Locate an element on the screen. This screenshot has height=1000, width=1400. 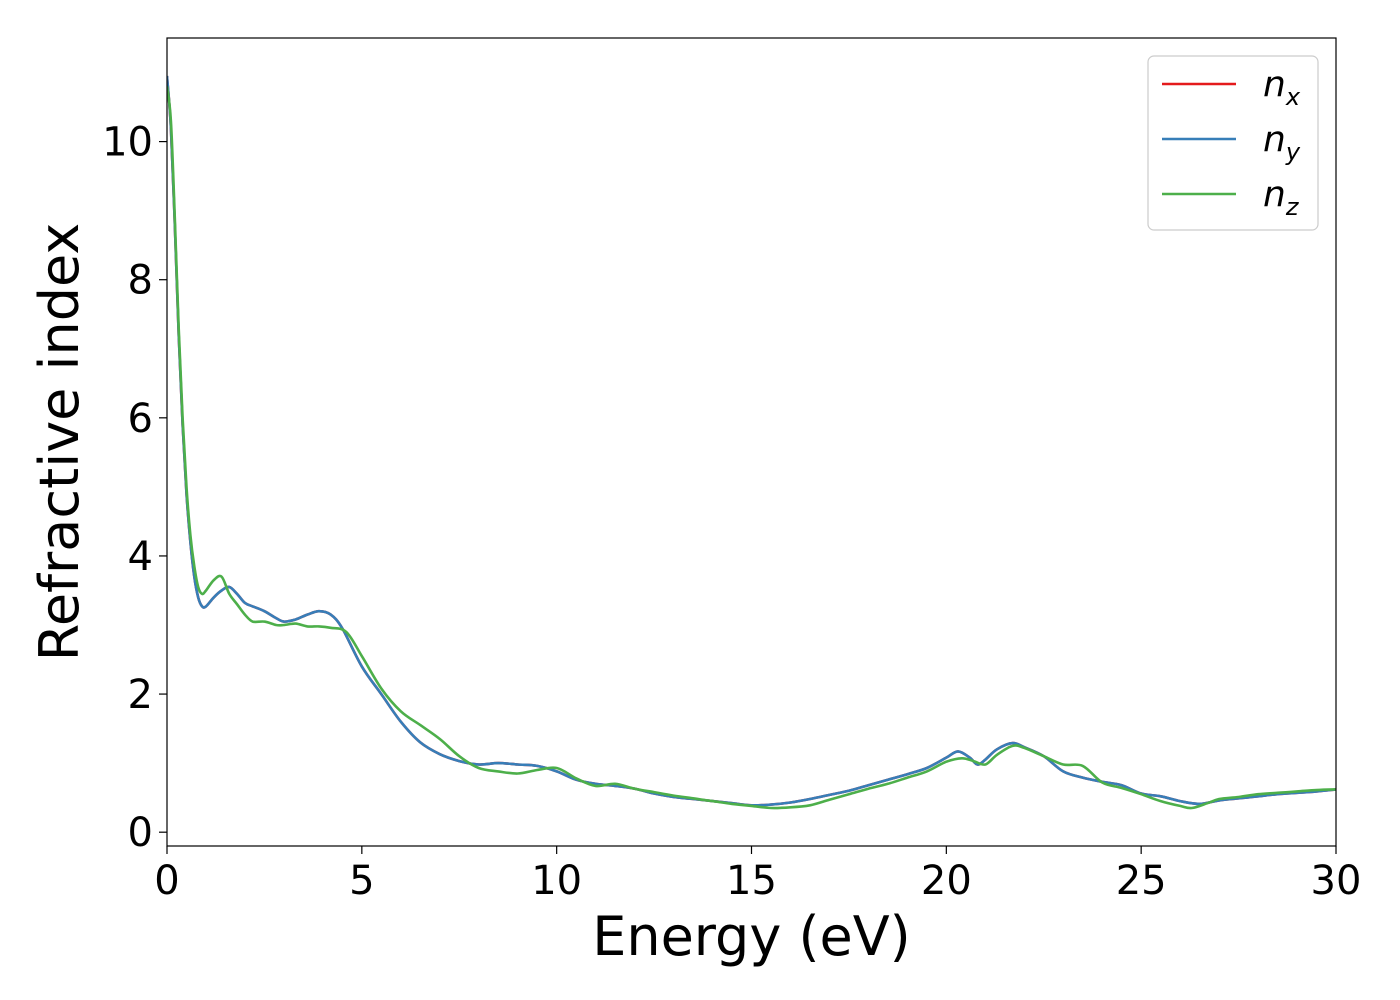
x-tick-label: 30 is located at coordinates (1336, 881).